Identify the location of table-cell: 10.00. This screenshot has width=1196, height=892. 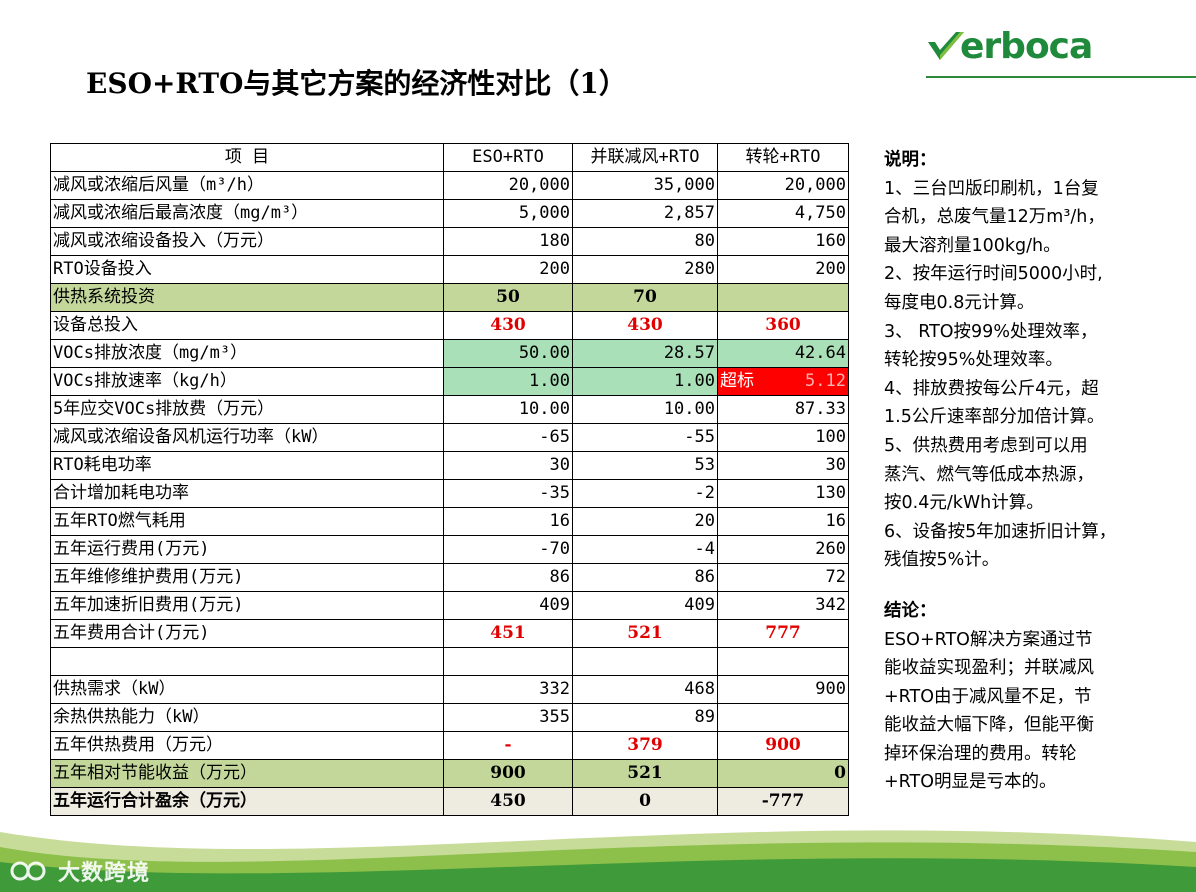
(508, 409).